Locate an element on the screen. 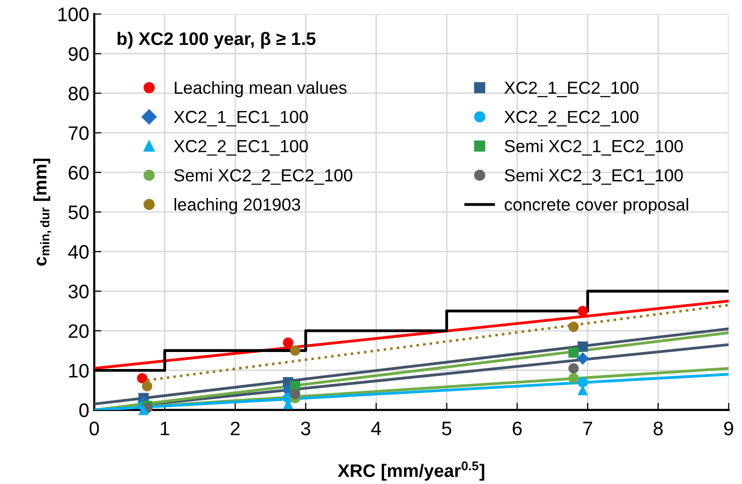  y-tick-label: 60 is located at coordinates (78, 173).